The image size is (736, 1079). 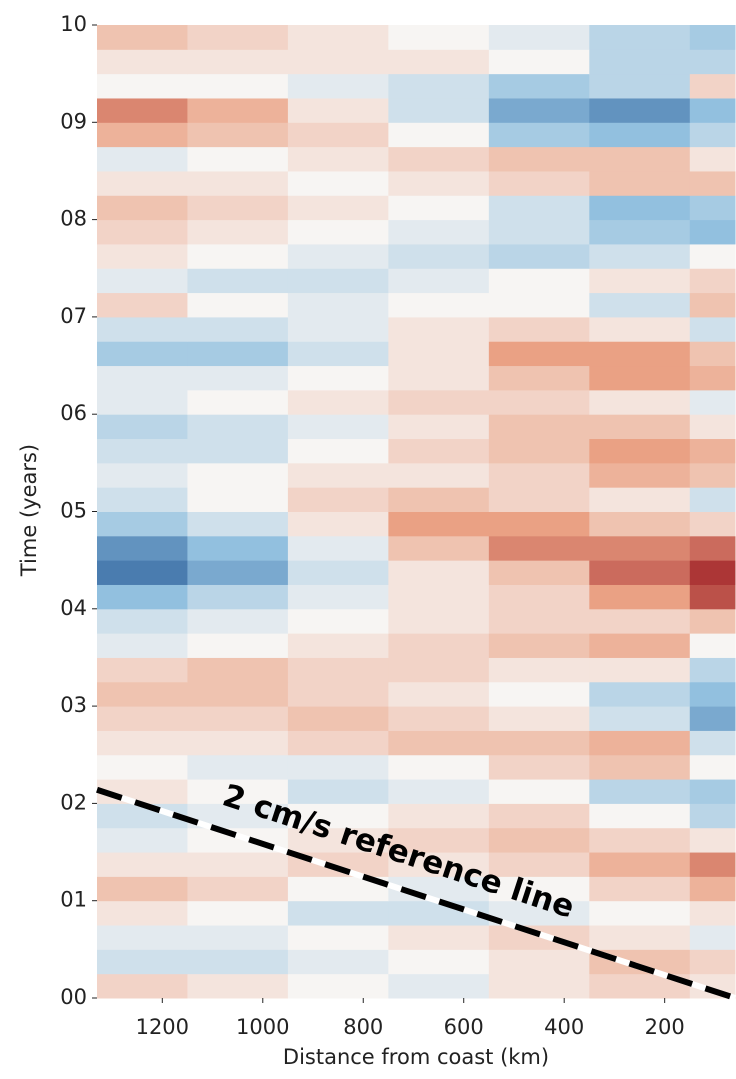 I want to click on x-tick-label: 1200, so click(x=162, y=1027).